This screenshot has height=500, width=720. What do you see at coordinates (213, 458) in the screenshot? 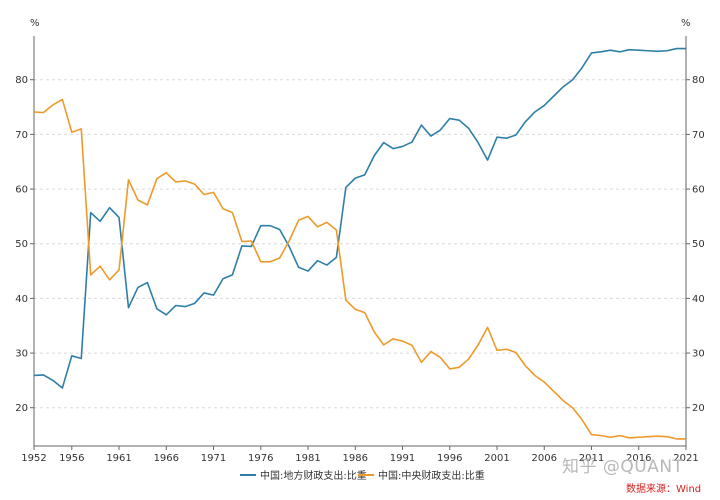
I see `x-tick-label: 1971` at bounding box center [213, 458].